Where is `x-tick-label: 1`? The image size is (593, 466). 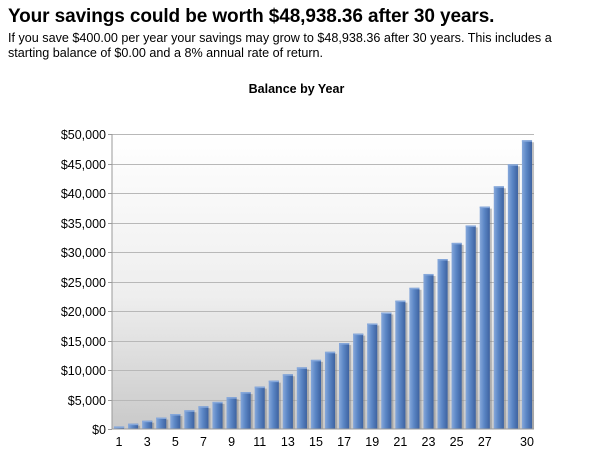
x-tick-label: 1 is located at coordinates (119, 442).